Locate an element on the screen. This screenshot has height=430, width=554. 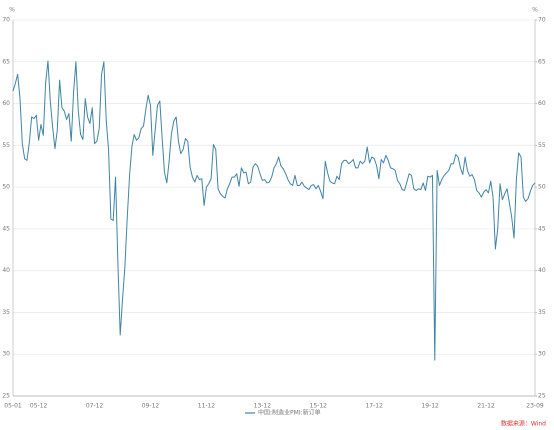
y-tick-label: 60 is located at coordinates (6, 103).